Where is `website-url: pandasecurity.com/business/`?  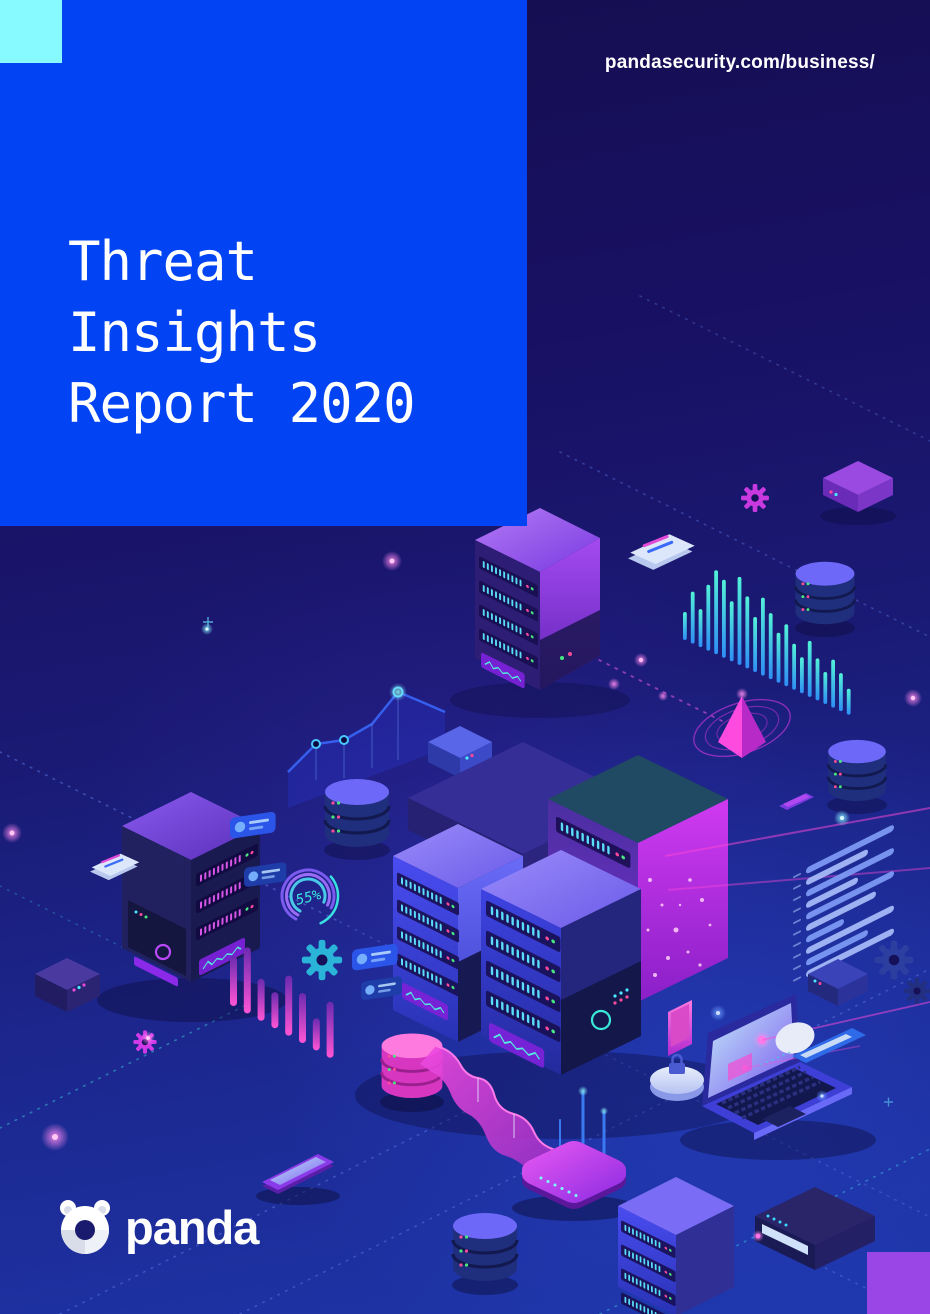 website-url: pandasecurity.com/business/ is located at coordinates (739, 62).